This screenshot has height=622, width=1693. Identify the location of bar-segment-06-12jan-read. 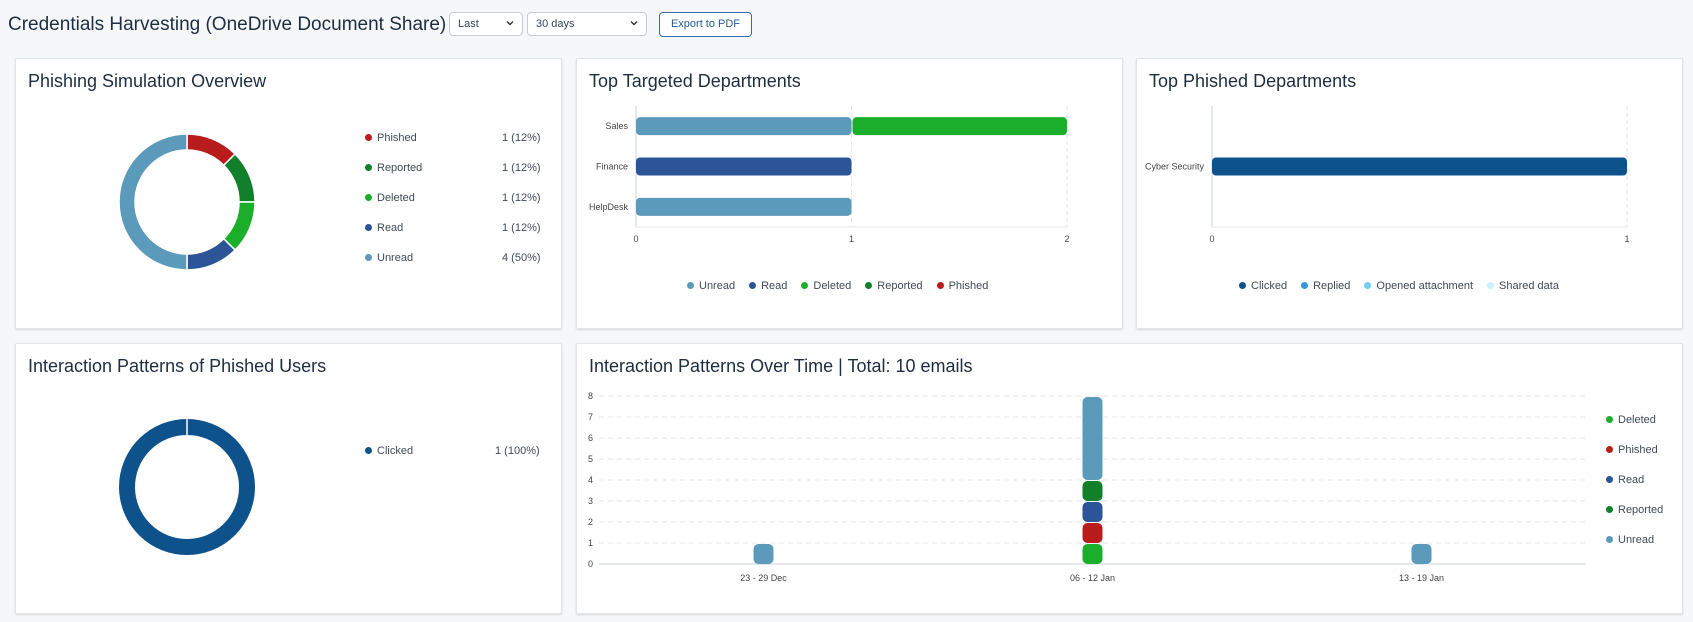
(1092, 512).